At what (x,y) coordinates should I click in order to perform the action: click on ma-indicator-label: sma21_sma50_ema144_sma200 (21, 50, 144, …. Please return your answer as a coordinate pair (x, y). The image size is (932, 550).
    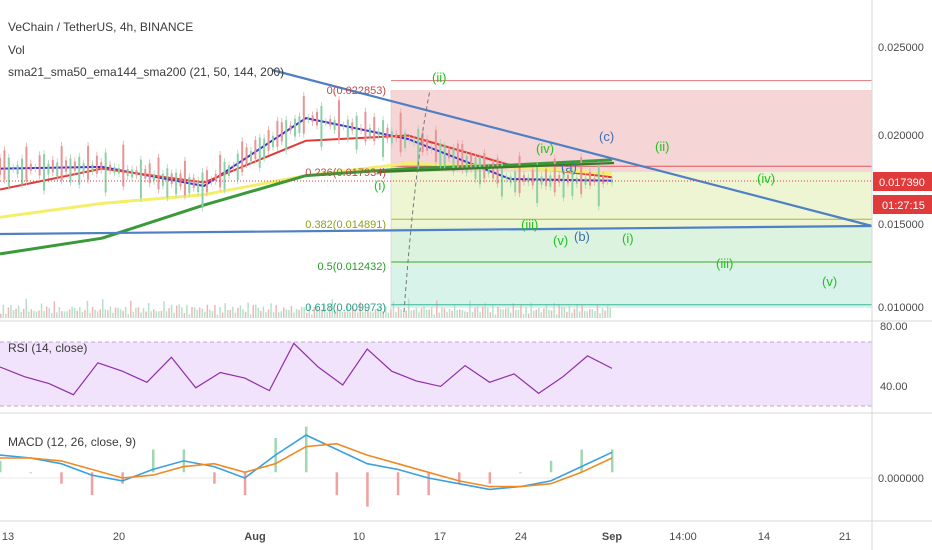
    Looking at the image, I should click on (146, 72).